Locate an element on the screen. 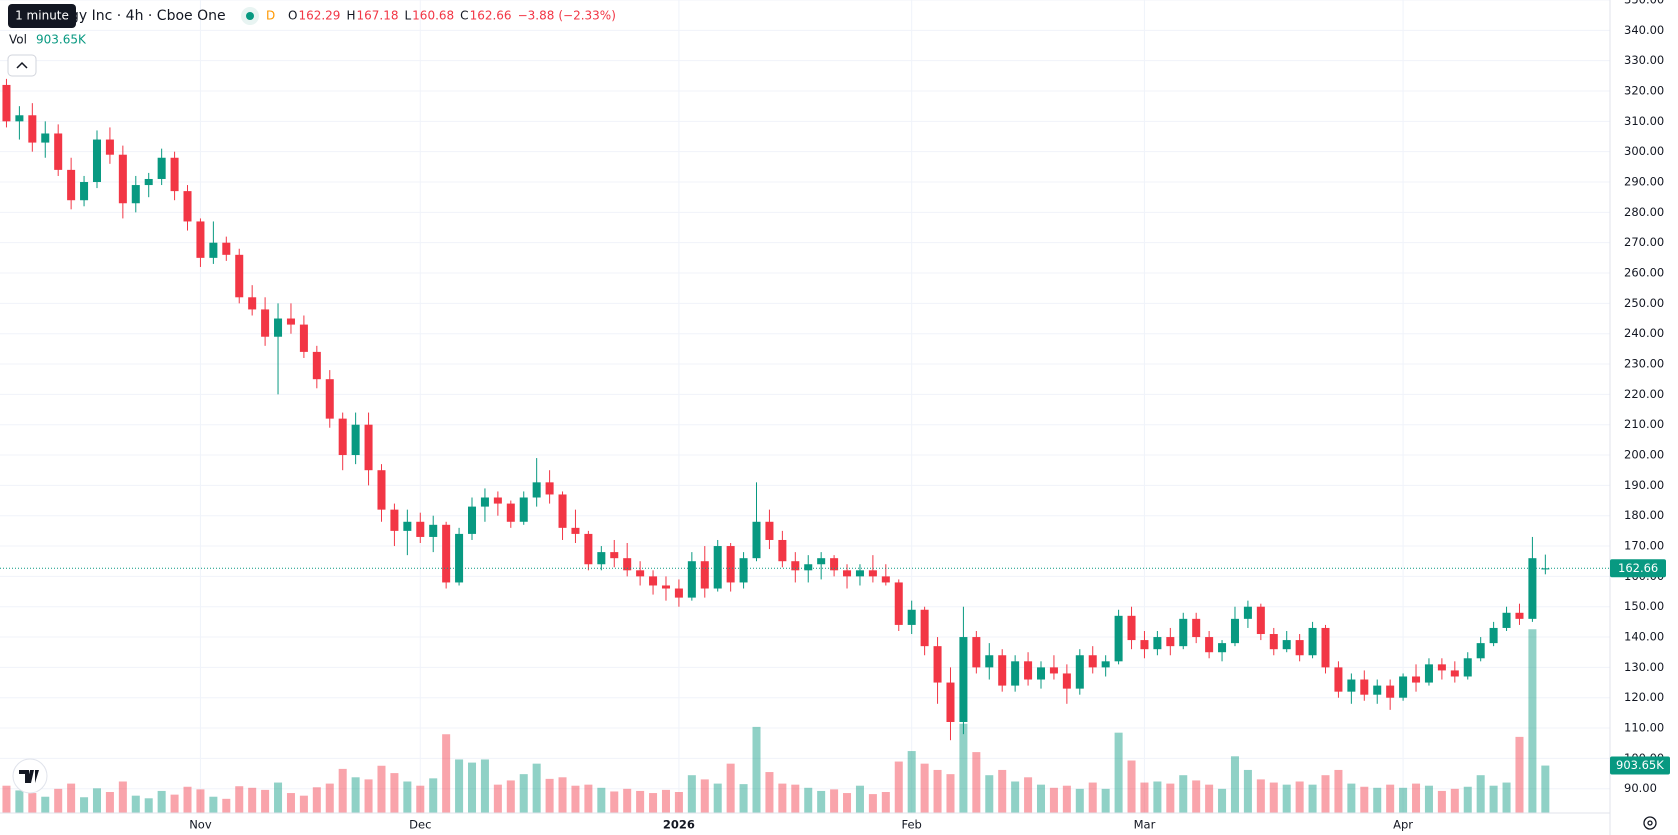 This screenshot has width=1678, height=835. last-price-tag is located at coordinates (1638, 568).